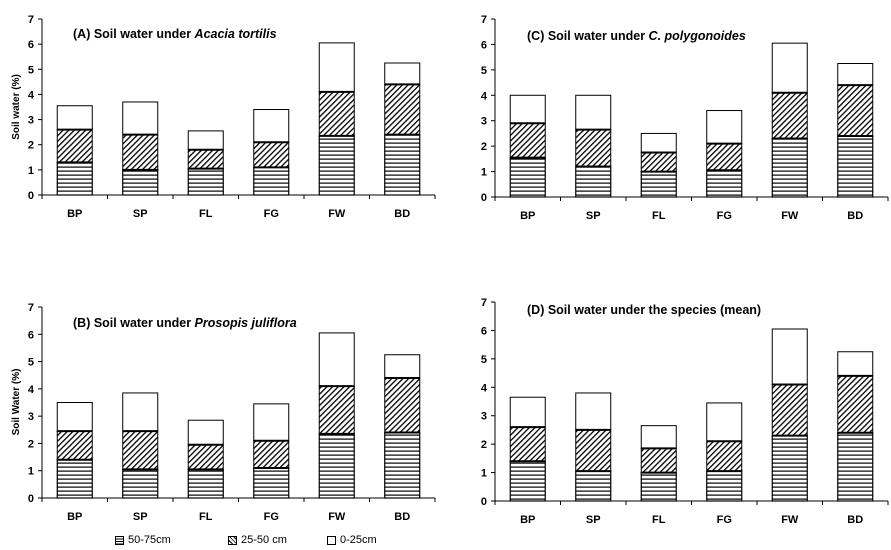 The height and width of the screenshot is (550, 891). Describe the element at coordinates (358, 540) in the screenshot. I see `legend-label: 0-25cm` at that location.